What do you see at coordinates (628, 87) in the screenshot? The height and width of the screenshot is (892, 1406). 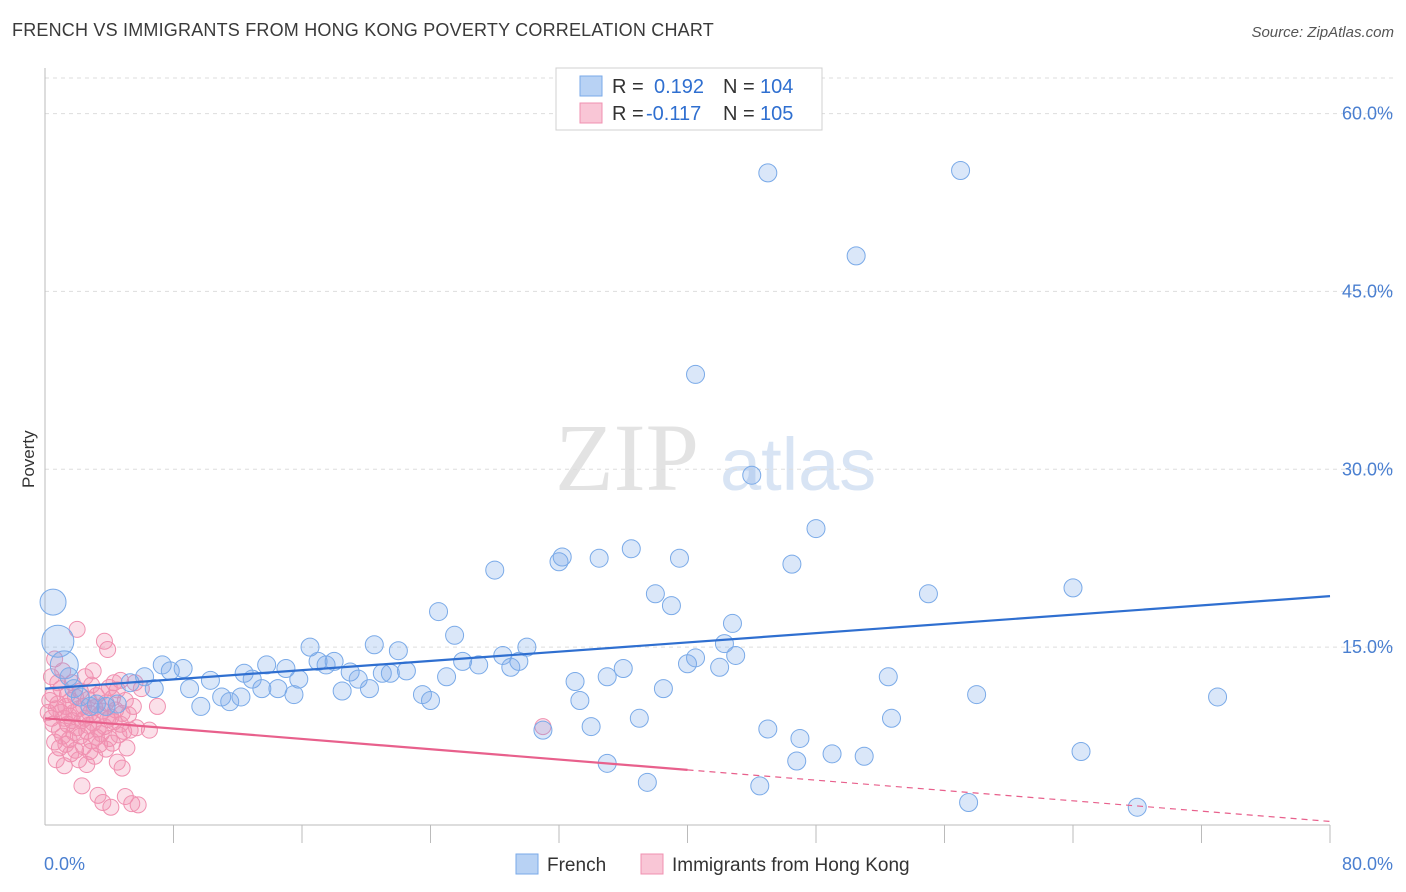 I see `french-r-label: R =` at bounding box center [628, 87].